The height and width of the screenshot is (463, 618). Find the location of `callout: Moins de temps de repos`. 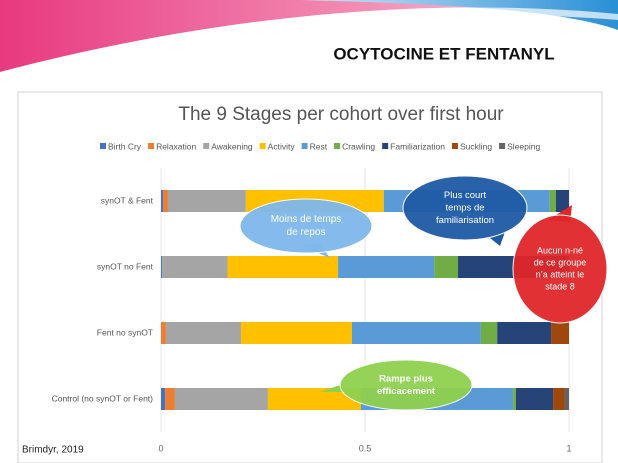

callout: Moins de temps de repos is located at coordinates (306, 228).